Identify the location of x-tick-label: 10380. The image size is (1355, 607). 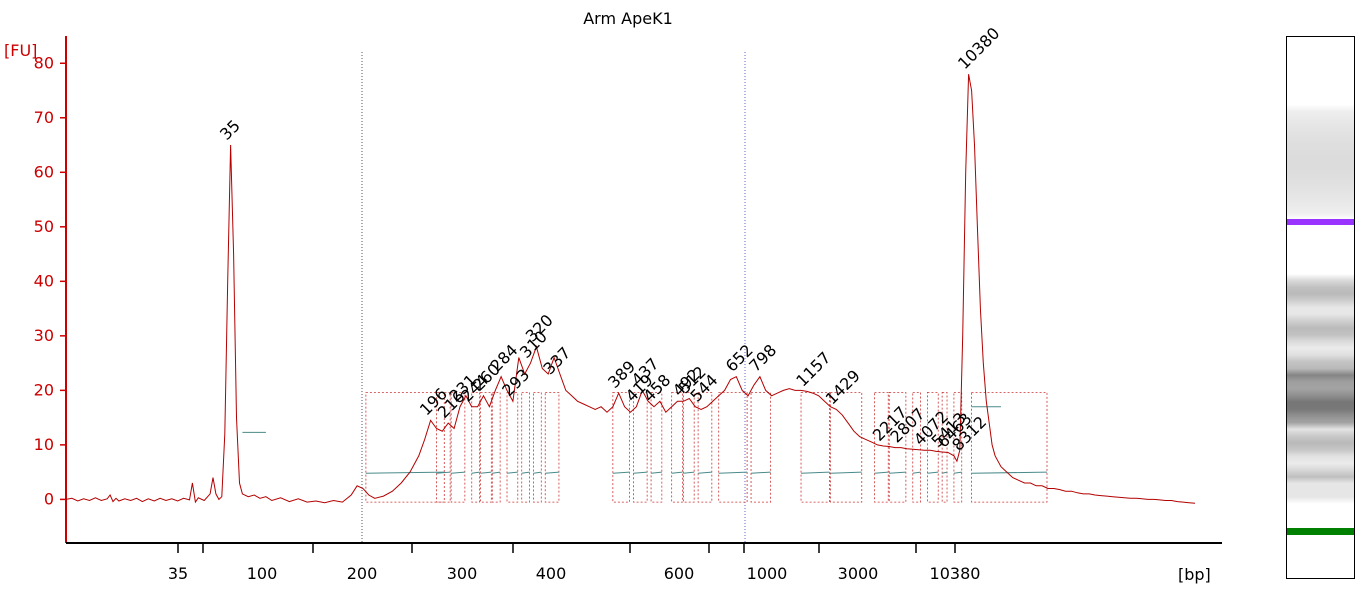
(955, 573).